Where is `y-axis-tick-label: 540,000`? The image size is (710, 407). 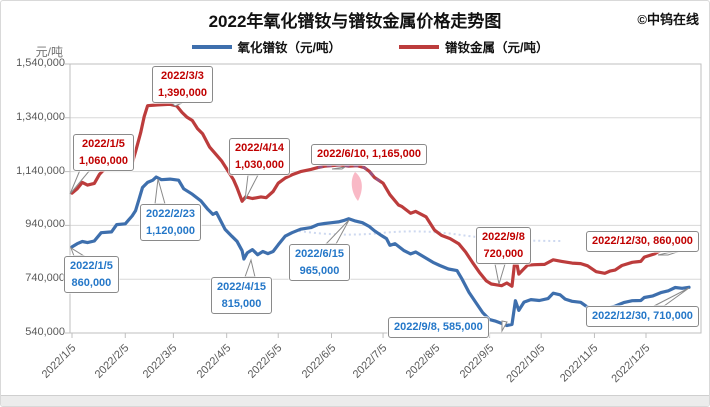 y-axis-tick-label: 540,000 is located at coordinates (45, 332).